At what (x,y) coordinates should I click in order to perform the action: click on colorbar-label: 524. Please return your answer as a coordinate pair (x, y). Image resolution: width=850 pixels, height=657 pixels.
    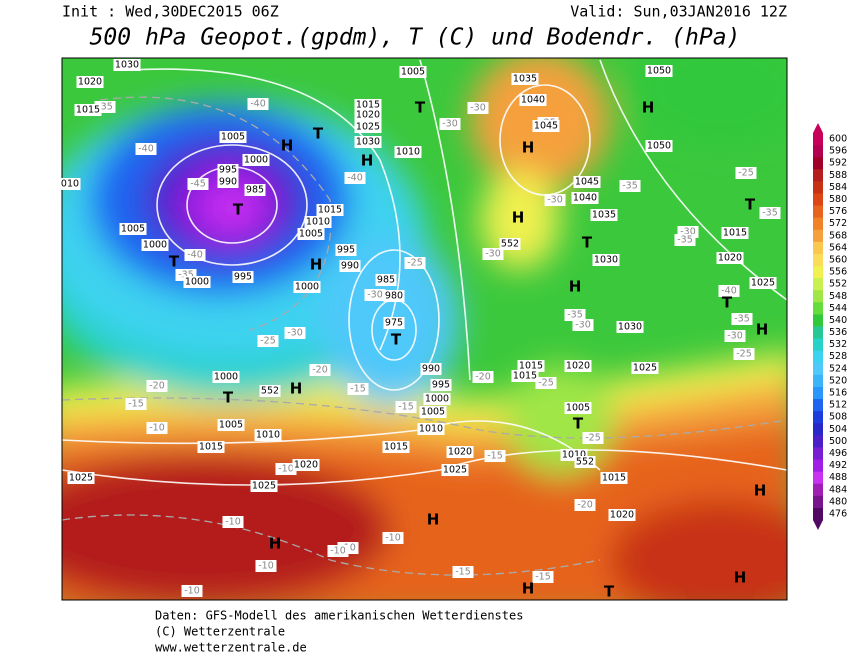
    Looking at the image, I should click on (838, 368).